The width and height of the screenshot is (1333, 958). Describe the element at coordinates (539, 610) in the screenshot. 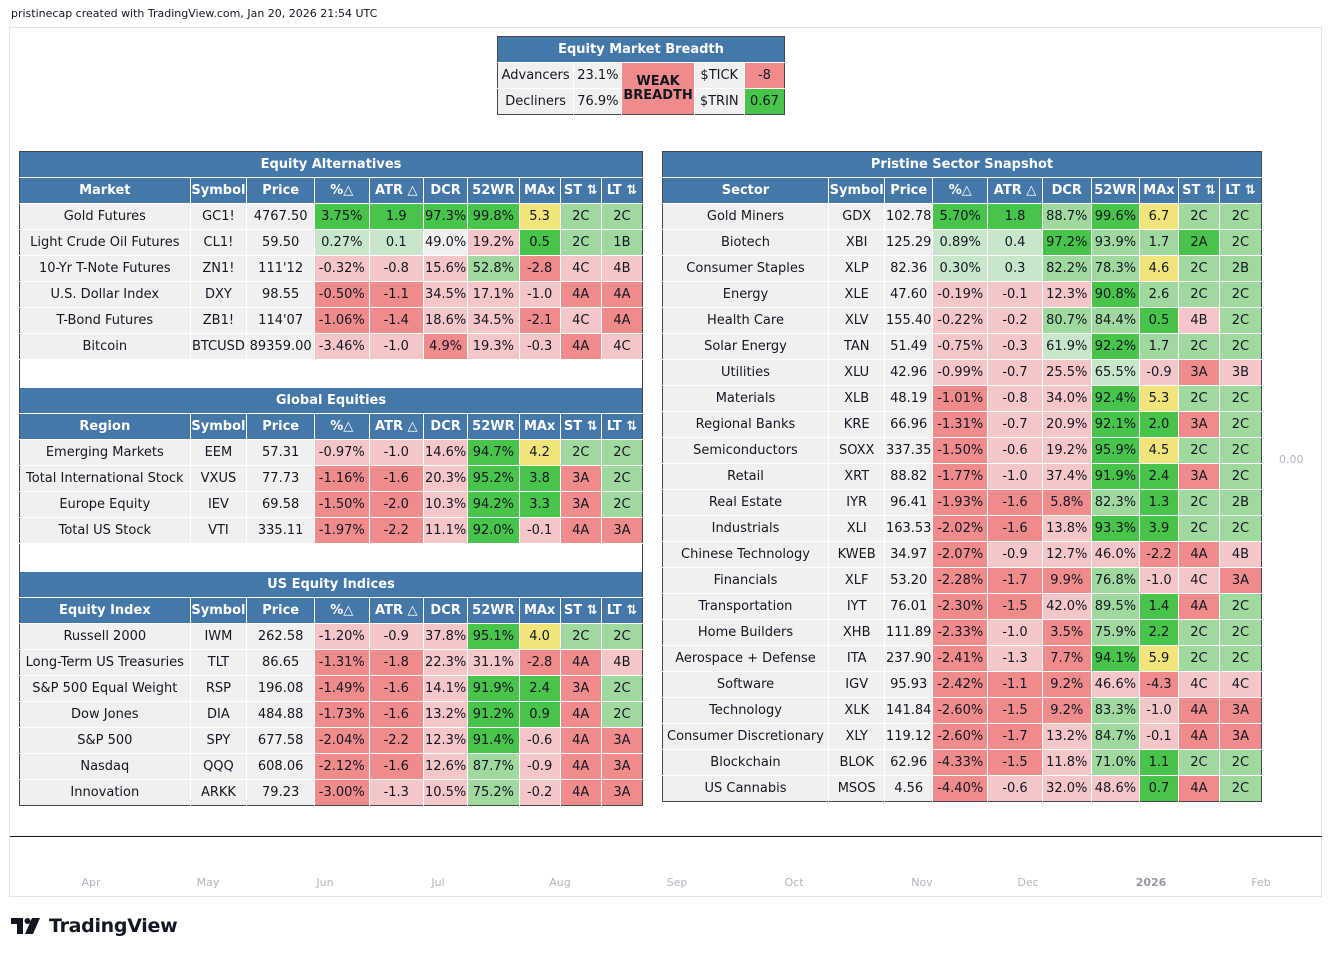

I see `indices-column-header: MAx` at that location.